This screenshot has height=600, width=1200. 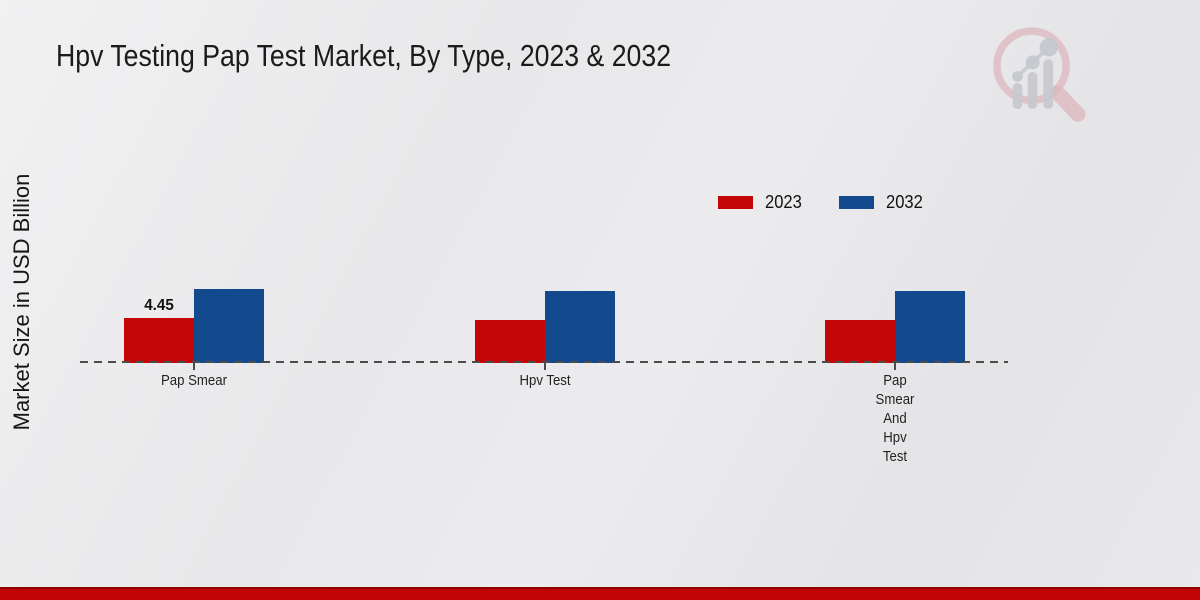 I want to click on bar-2023-hpv-test, so click(x=510, y=341).